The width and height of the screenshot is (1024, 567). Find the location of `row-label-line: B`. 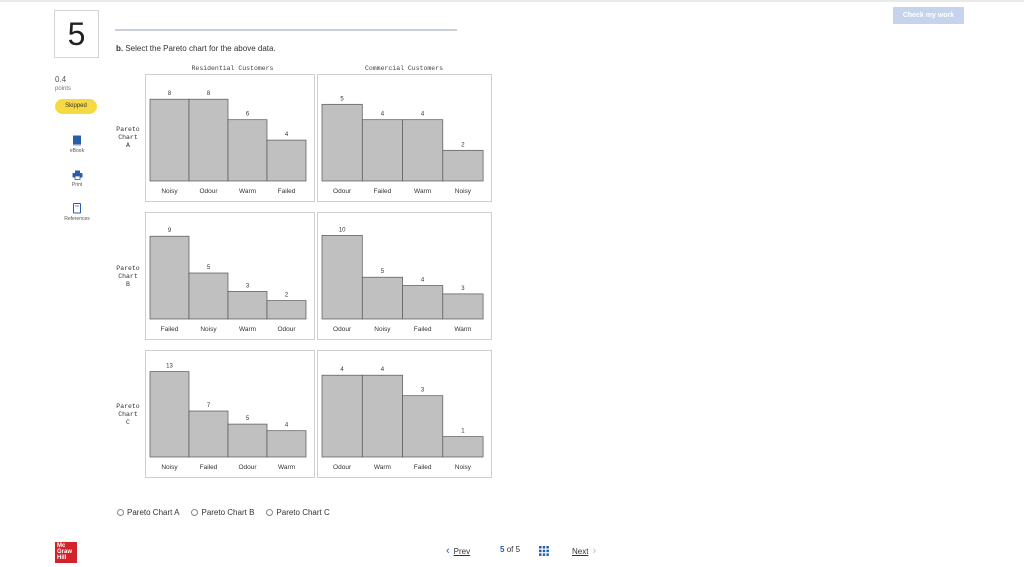

row-label-line: B is located at coordinates (128, 284).